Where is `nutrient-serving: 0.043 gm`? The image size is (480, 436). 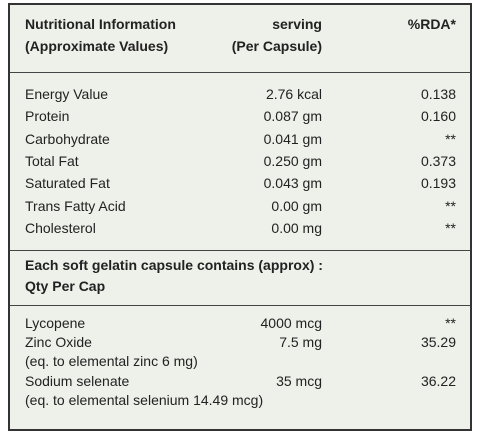 nutrient-serving: 0.043 gm is located at coordinates (292, 183).